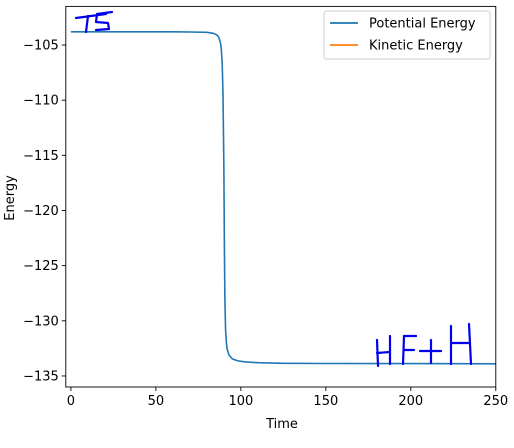 The width and height of the screenshot is (514, 448). What do you see at coordinates (41, 211) in the screenshot?
I see `y-tick-label: −120` at bounding box center [41, 211].